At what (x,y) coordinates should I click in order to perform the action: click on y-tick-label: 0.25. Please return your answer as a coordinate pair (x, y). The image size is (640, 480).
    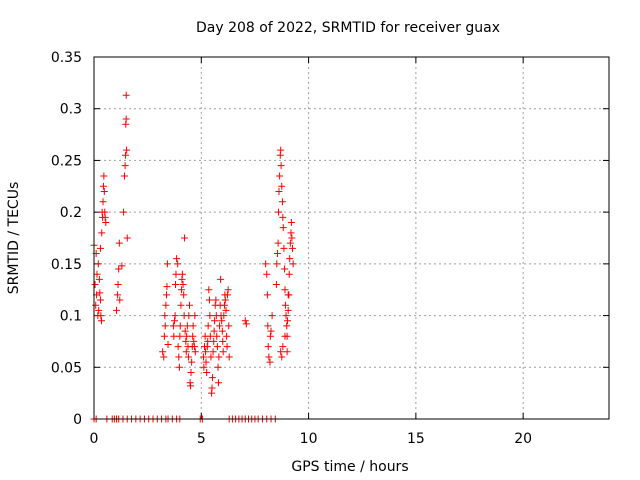
    Looking at the image, I should click on (66, 161).